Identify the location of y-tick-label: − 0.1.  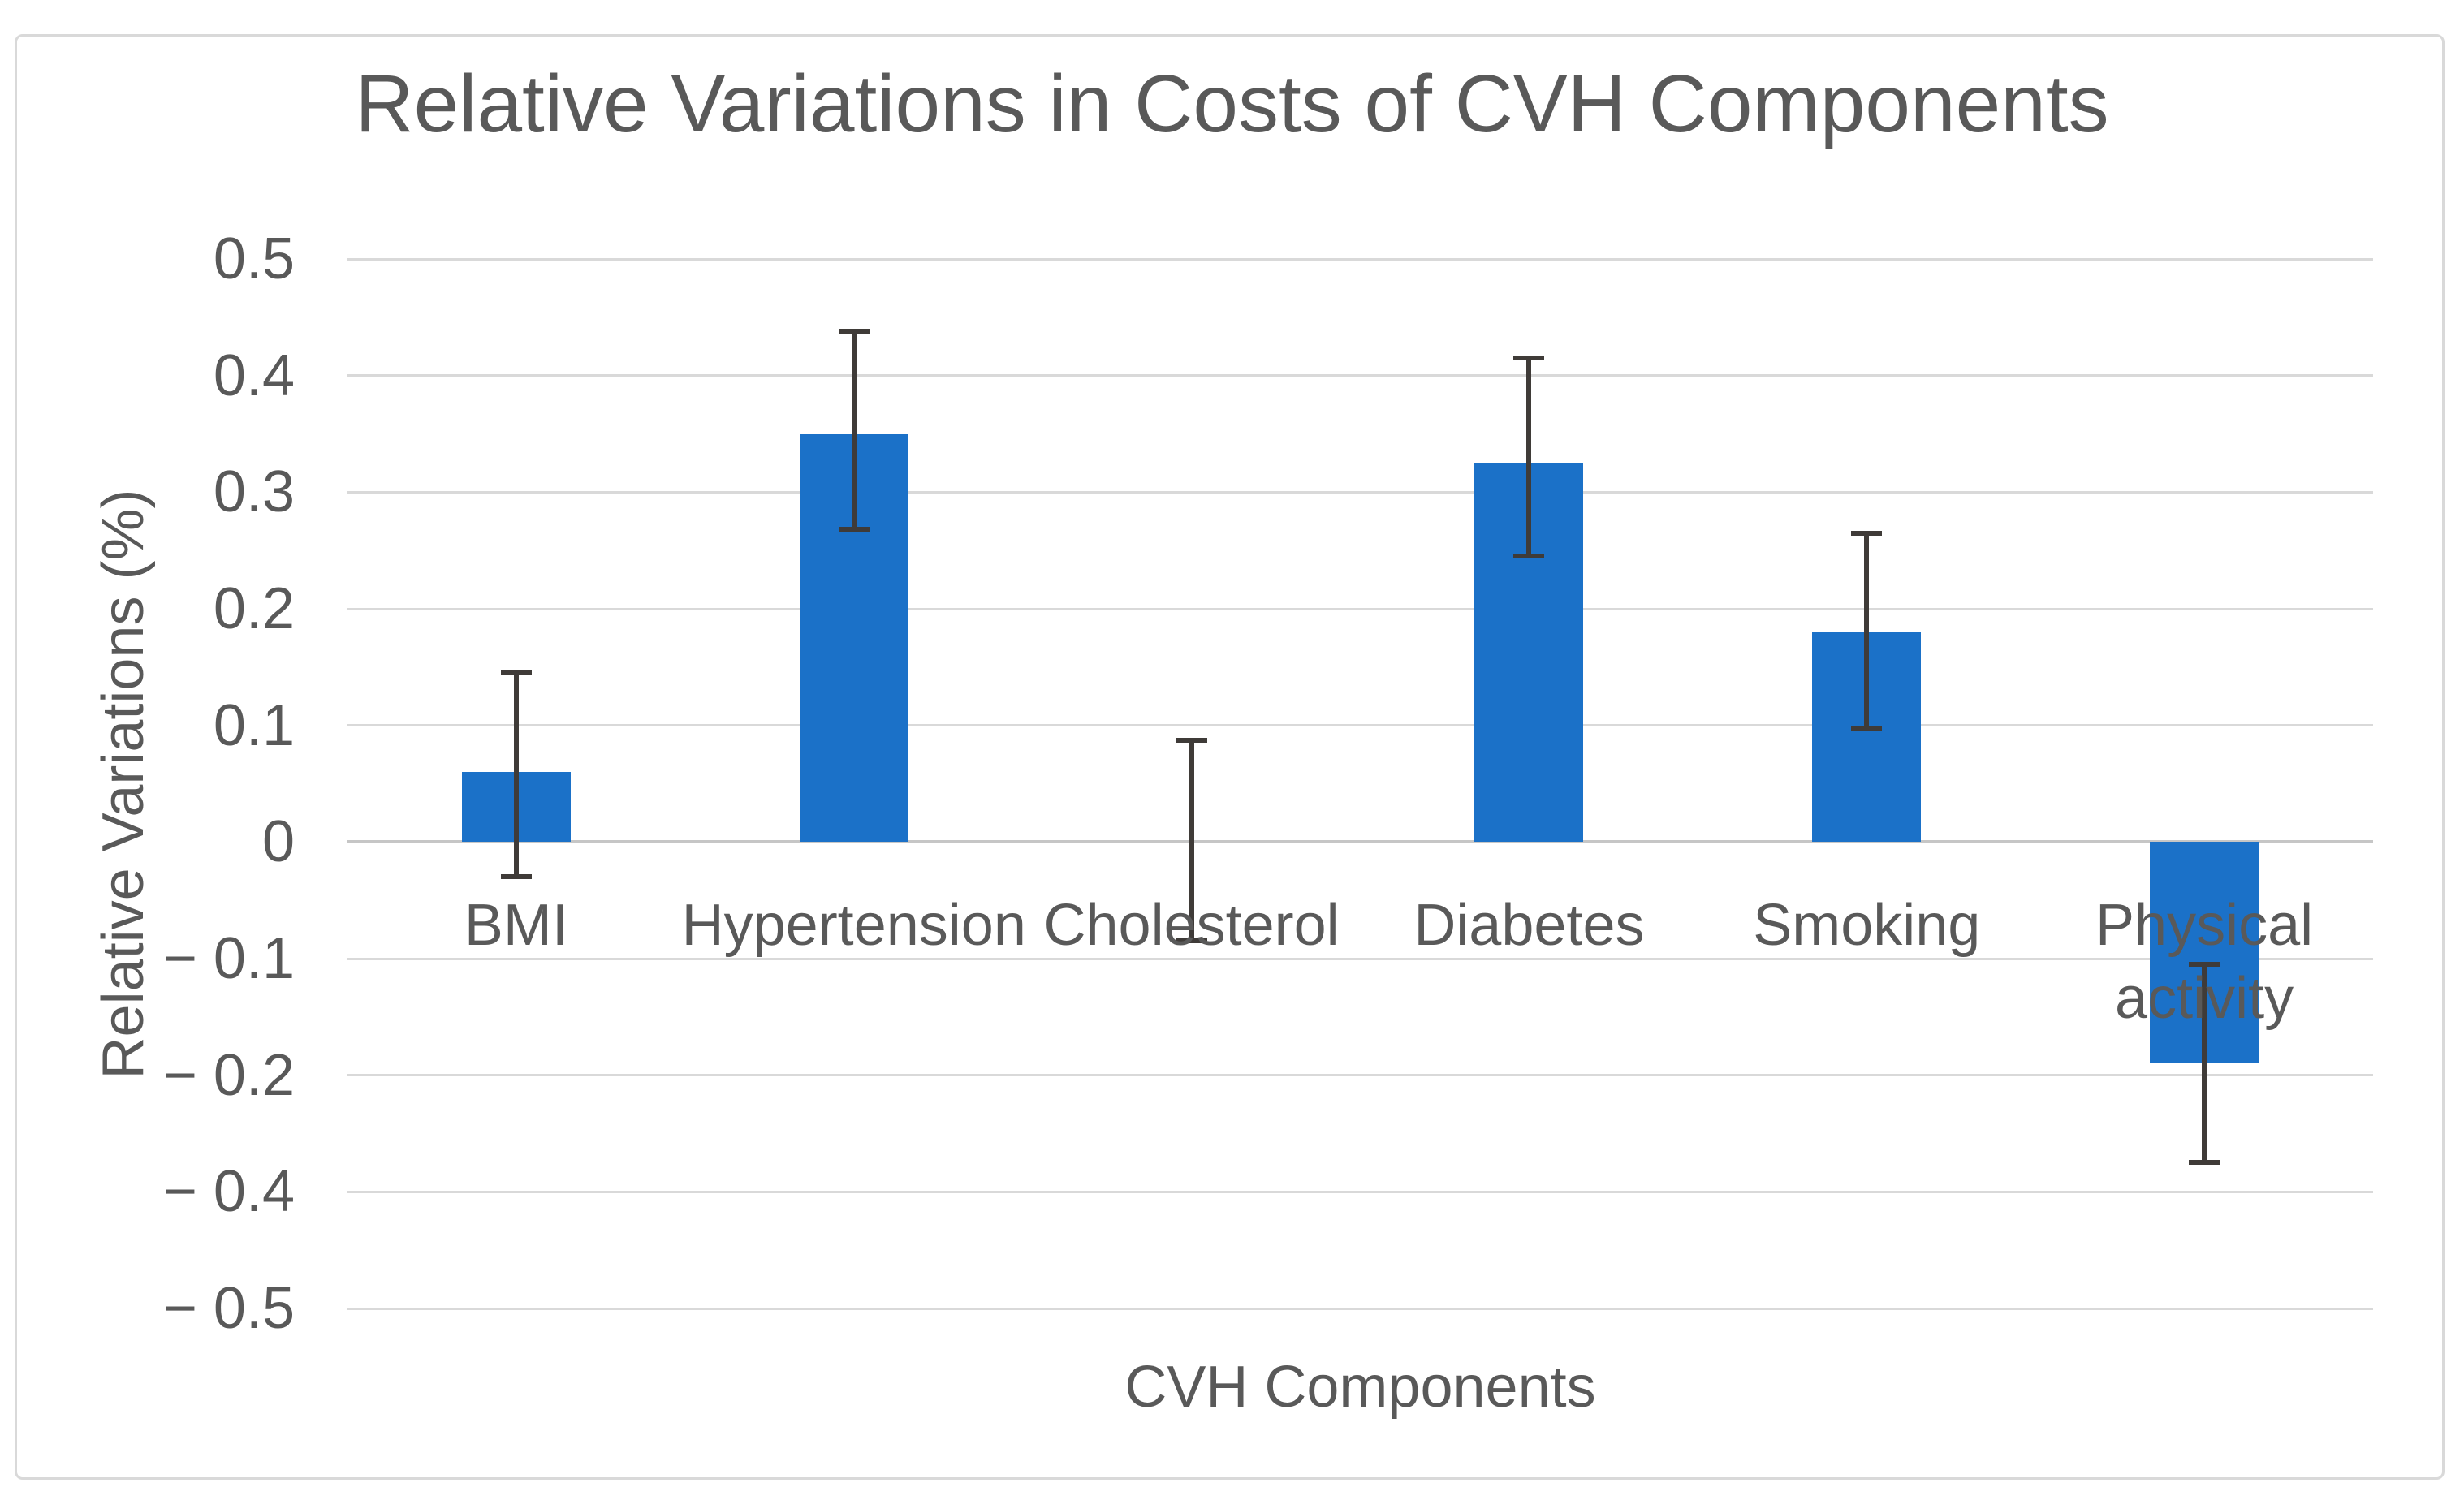
(228, 958).